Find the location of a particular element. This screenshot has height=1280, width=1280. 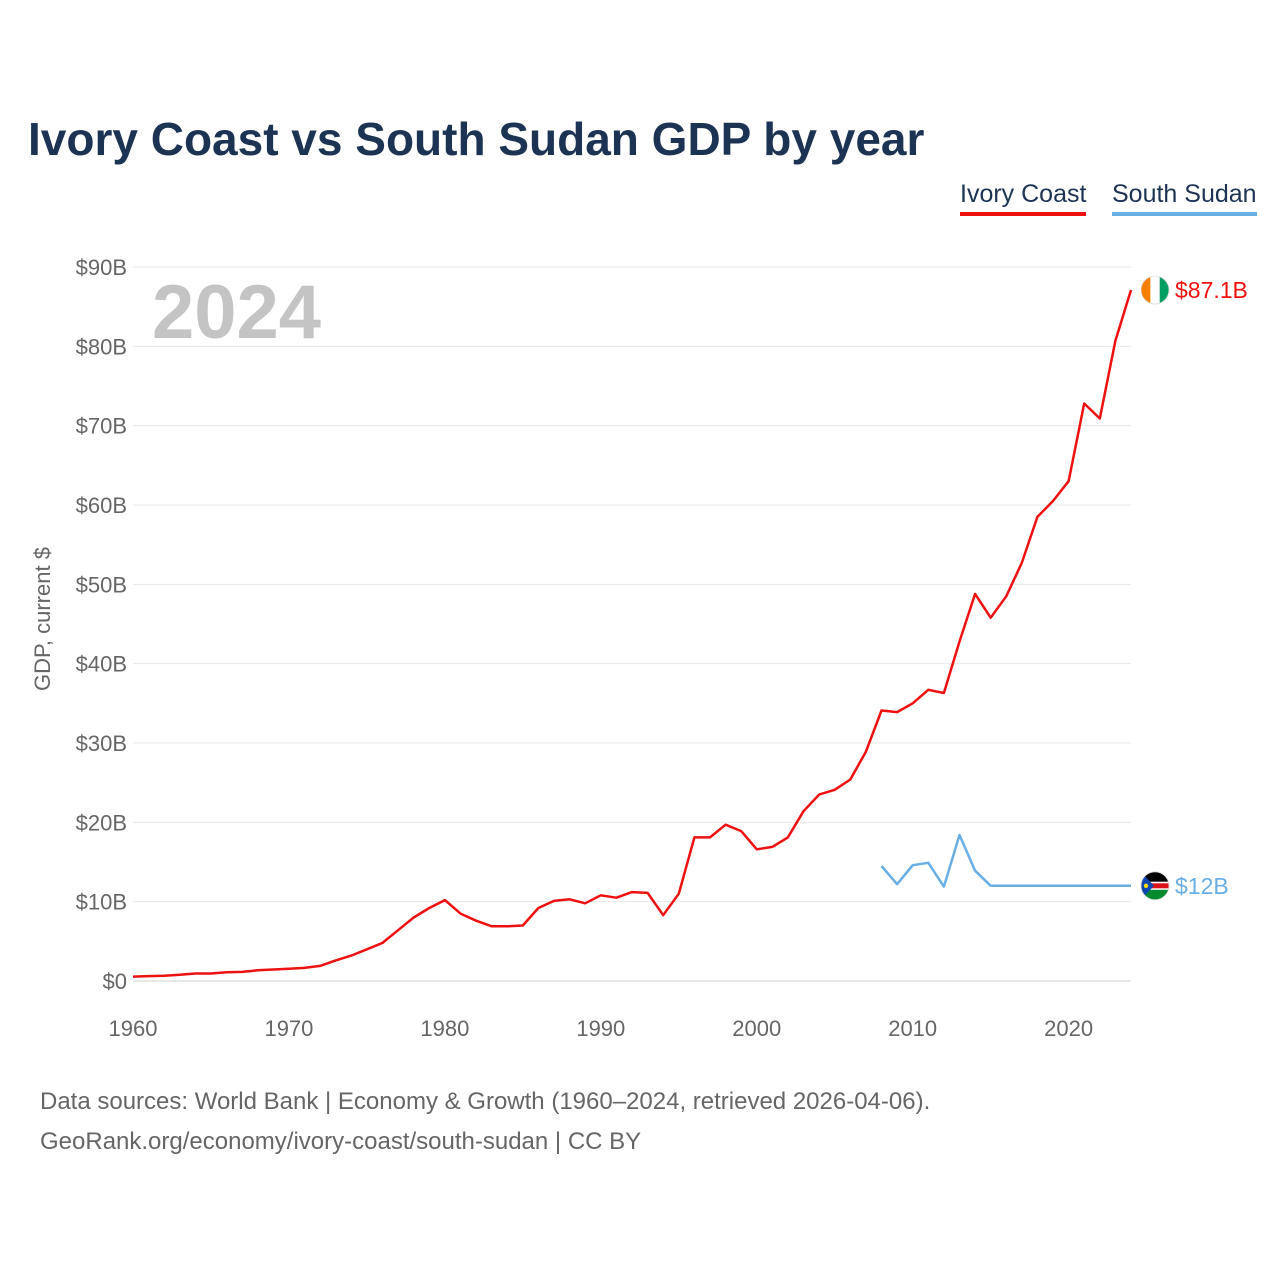

x-tick-label: 1960 is located at coordinates (133, 1028).